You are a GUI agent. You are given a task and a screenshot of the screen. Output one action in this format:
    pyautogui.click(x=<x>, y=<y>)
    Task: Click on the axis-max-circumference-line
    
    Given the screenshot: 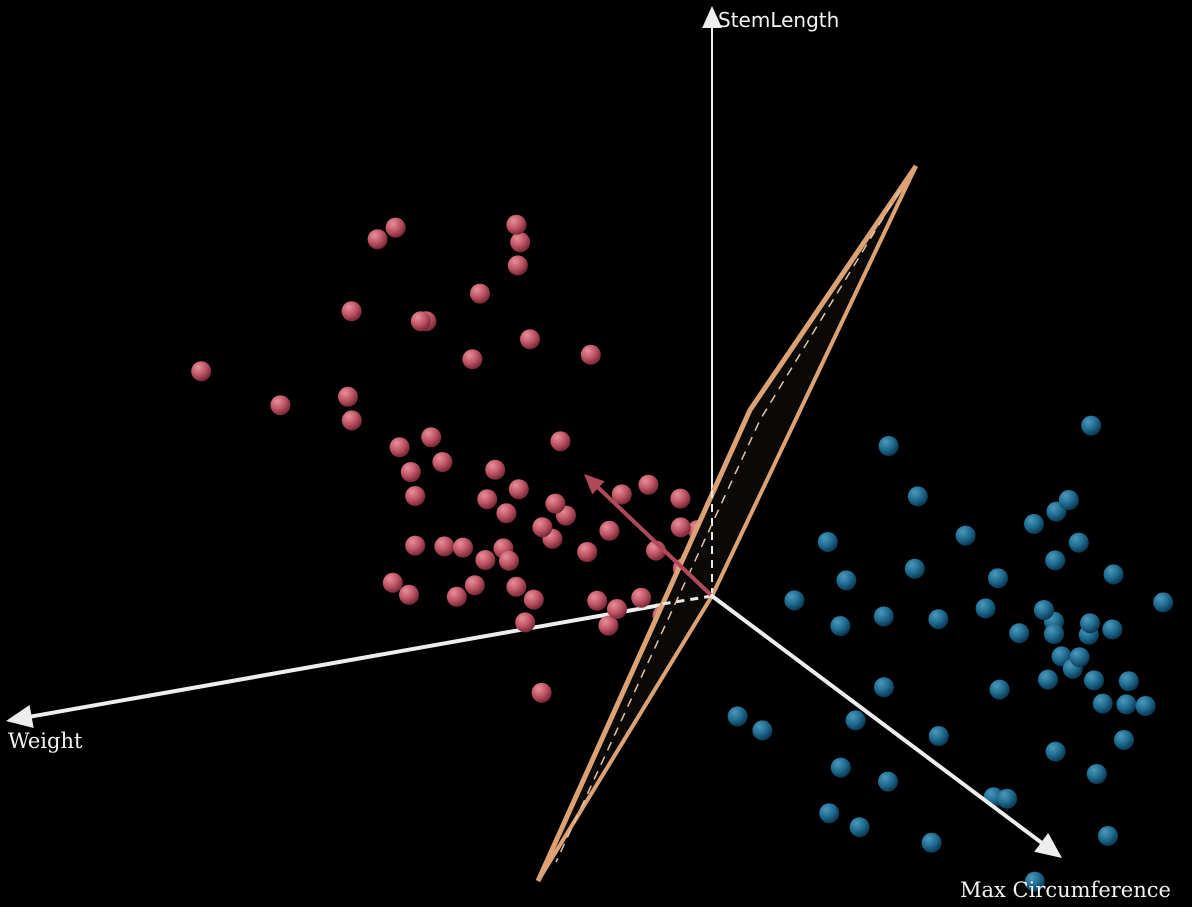 What is the action you would take?
    pyautogui.click(x=886, y=726)
    